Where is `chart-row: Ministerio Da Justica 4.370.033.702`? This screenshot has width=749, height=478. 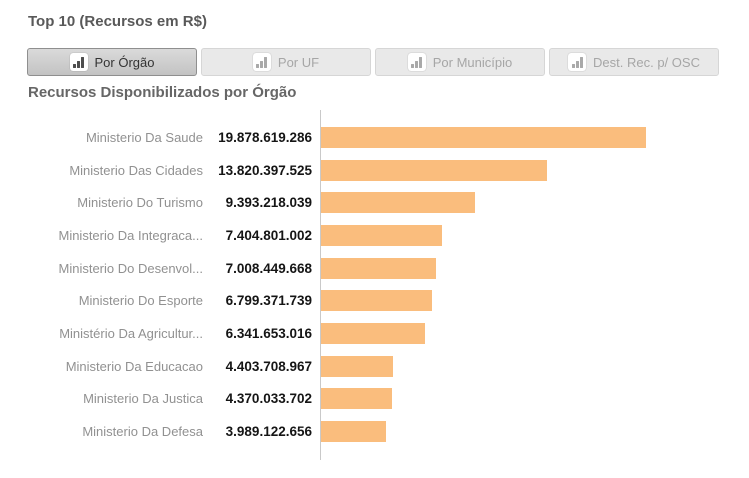 chart-row: Ministerio Da Justica 4.370.033.702 is located at coordinates (374, 399).